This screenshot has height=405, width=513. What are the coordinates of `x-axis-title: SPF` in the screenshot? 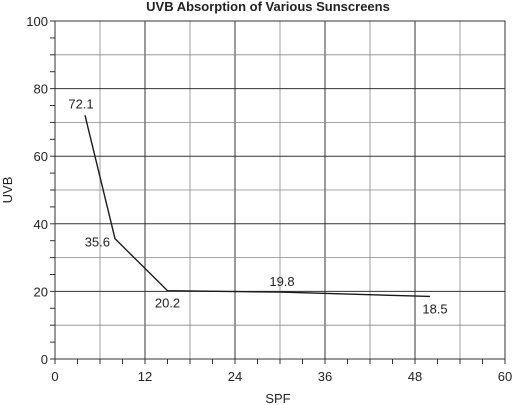 It's located at (277, 398).